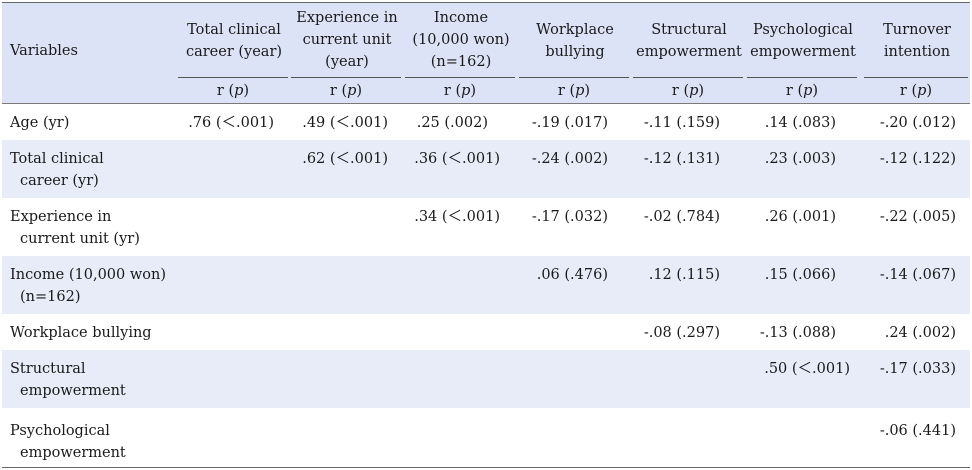  I want to click on cell-value: .15 (.066), so click(800, 275).